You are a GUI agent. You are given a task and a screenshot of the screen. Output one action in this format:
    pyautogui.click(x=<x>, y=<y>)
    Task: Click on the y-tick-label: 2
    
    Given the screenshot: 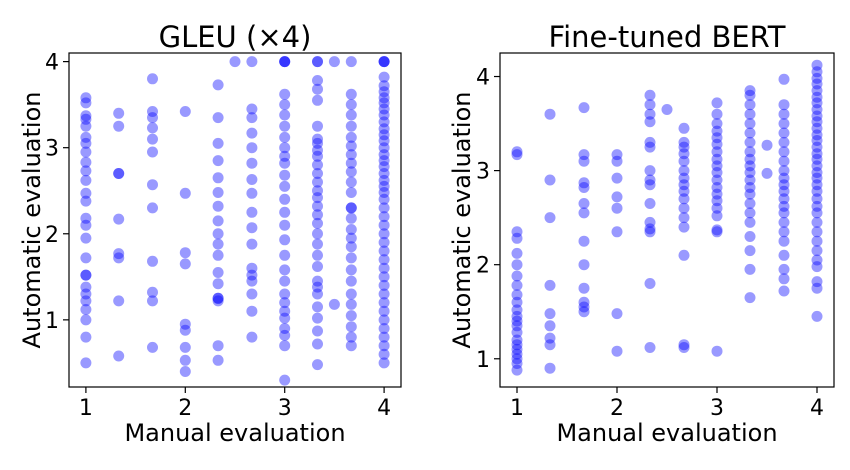 What is the action you would take?
    pyautogui.click(x=52, y=235)
    